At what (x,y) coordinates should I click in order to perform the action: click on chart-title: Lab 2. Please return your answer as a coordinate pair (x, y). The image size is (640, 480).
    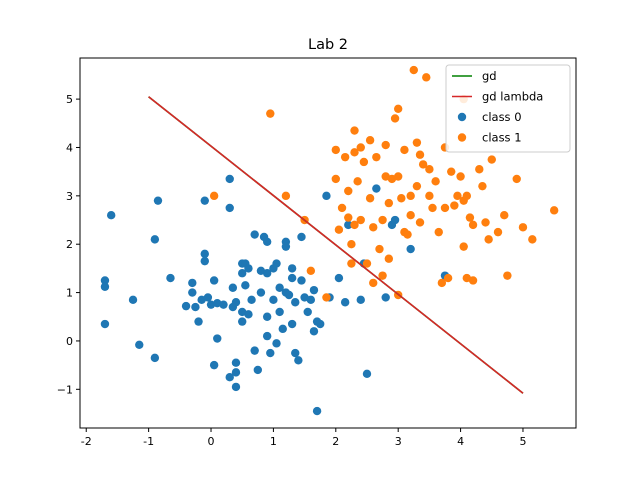
    Looking at the image, I should click on (328, 45).